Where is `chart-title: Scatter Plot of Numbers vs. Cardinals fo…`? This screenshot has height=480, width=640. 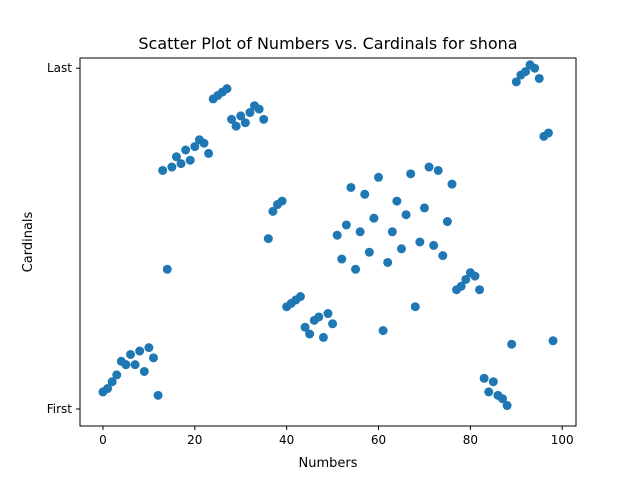
chart-title: Scatter Plot of Numbers vs. Cardinals fo… is located at coordinates (327, 43).